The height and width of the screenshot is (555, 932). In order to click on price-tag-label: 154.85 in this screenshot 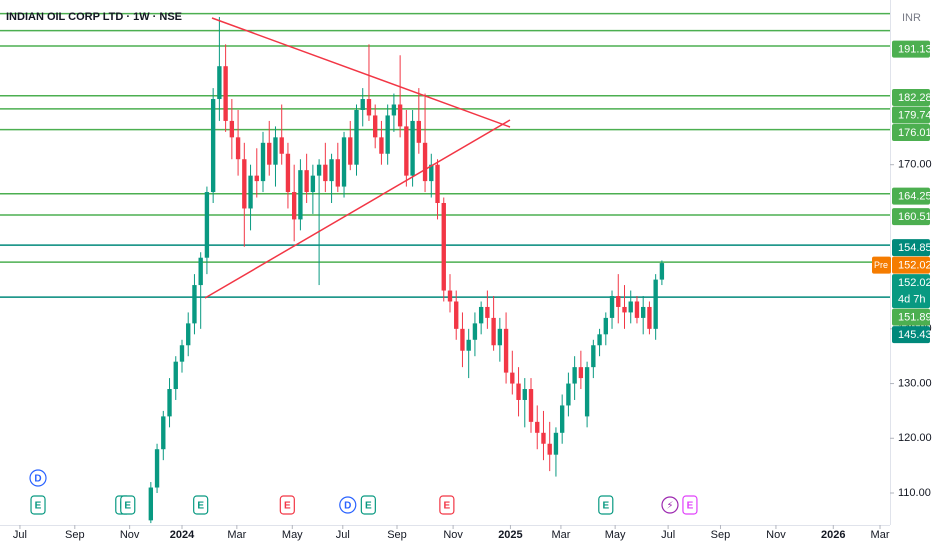, I will do `click(915, 248)`.